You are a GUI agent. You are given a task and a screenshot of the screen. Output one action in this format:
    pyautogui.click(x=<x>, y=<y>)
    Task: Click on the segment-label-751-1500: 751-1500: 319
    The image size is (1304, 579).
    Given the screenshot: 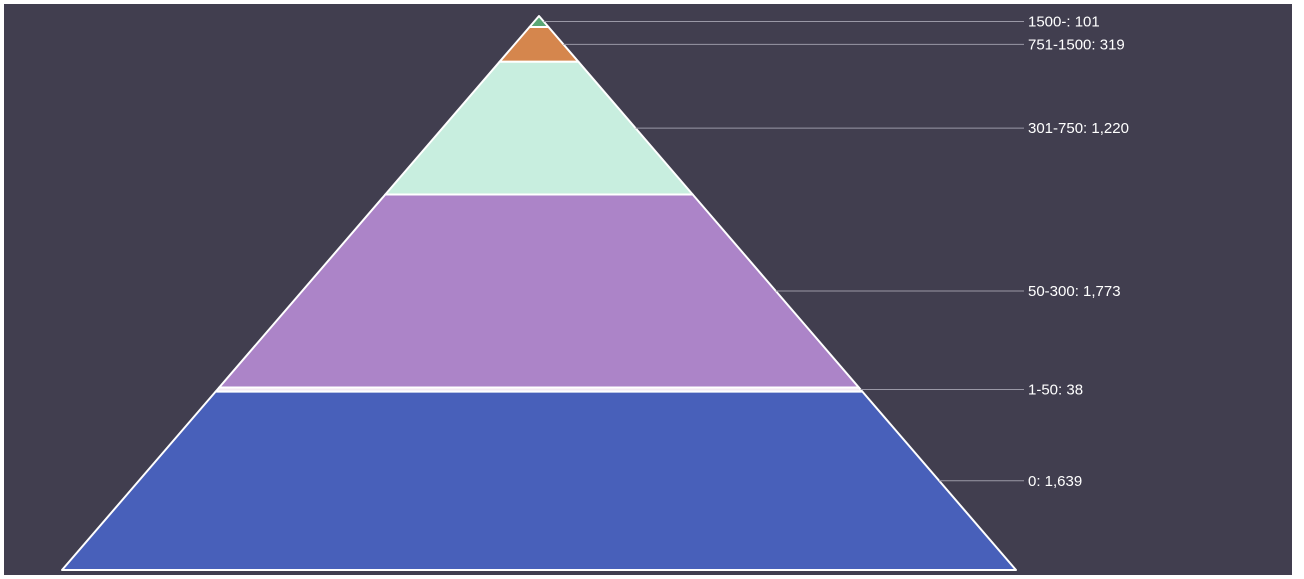 What is the action you would take?
    pyautogui.click(x=1076, y=44)
    